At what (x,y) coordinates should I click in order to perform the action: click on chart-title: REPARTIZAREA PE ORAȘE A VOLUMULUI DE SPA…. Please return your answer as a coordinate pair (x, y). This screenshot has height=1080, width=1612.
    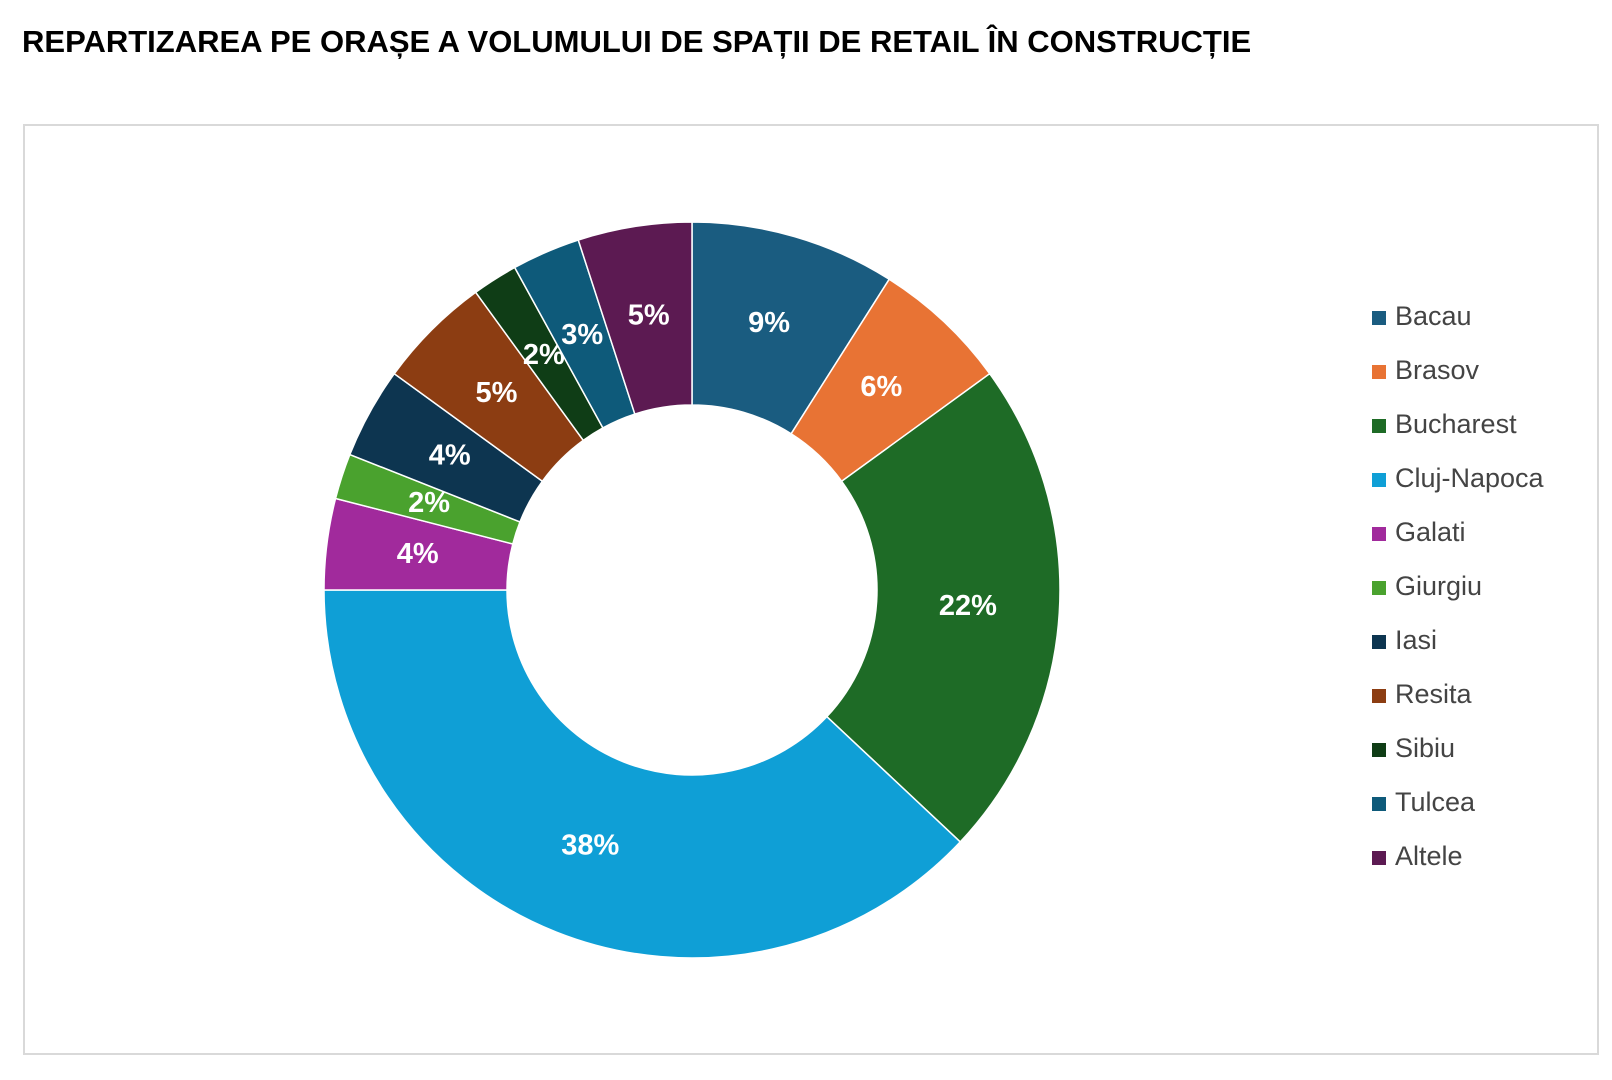
    Looking at the image, I should click on (636, 41).